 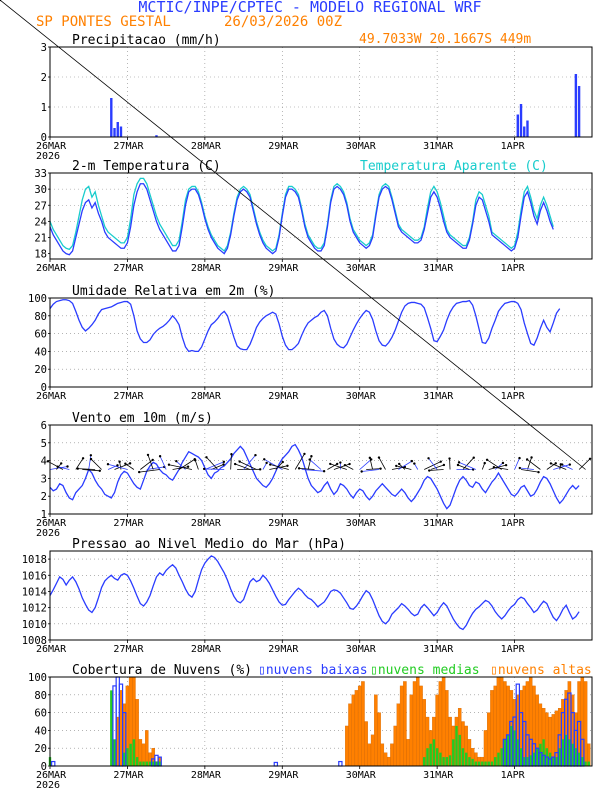 I want to click on x-tick-label: 27MAR, so click(x=128, y=775).